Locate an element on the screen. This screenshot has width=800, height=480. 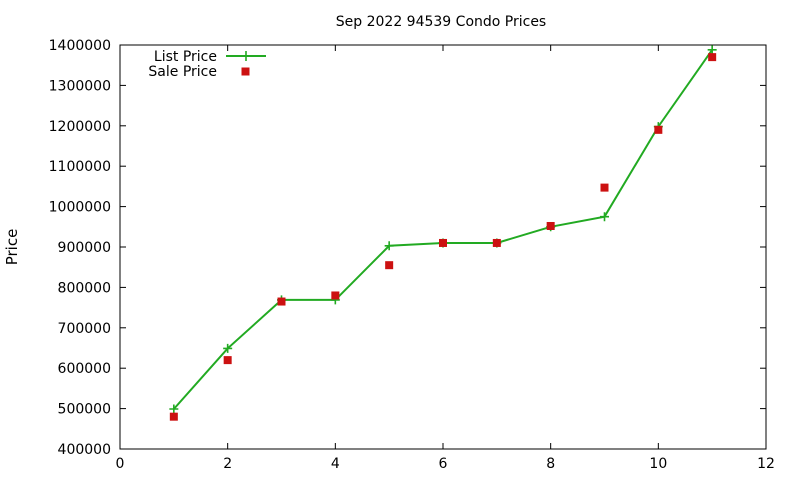
y-tick-label: 800000 is located at coordinates (84, 288).